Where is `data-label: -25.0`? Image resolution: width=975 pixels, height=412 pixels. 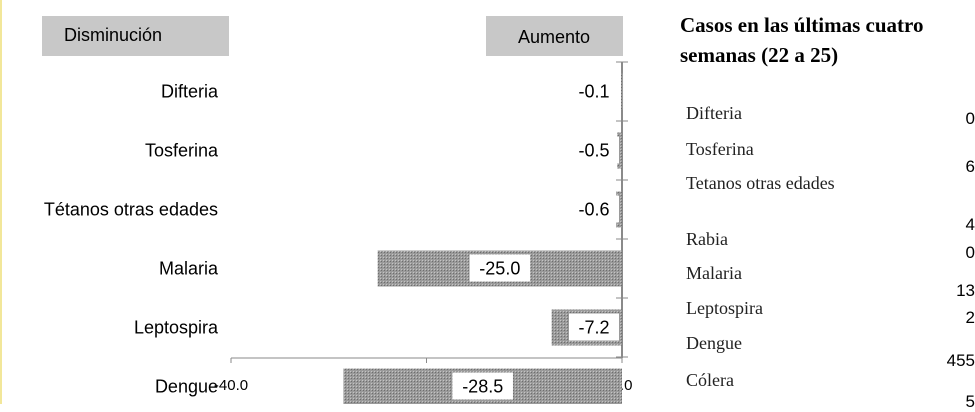
data-label: -25.0 is located at coordinates (499, 269).